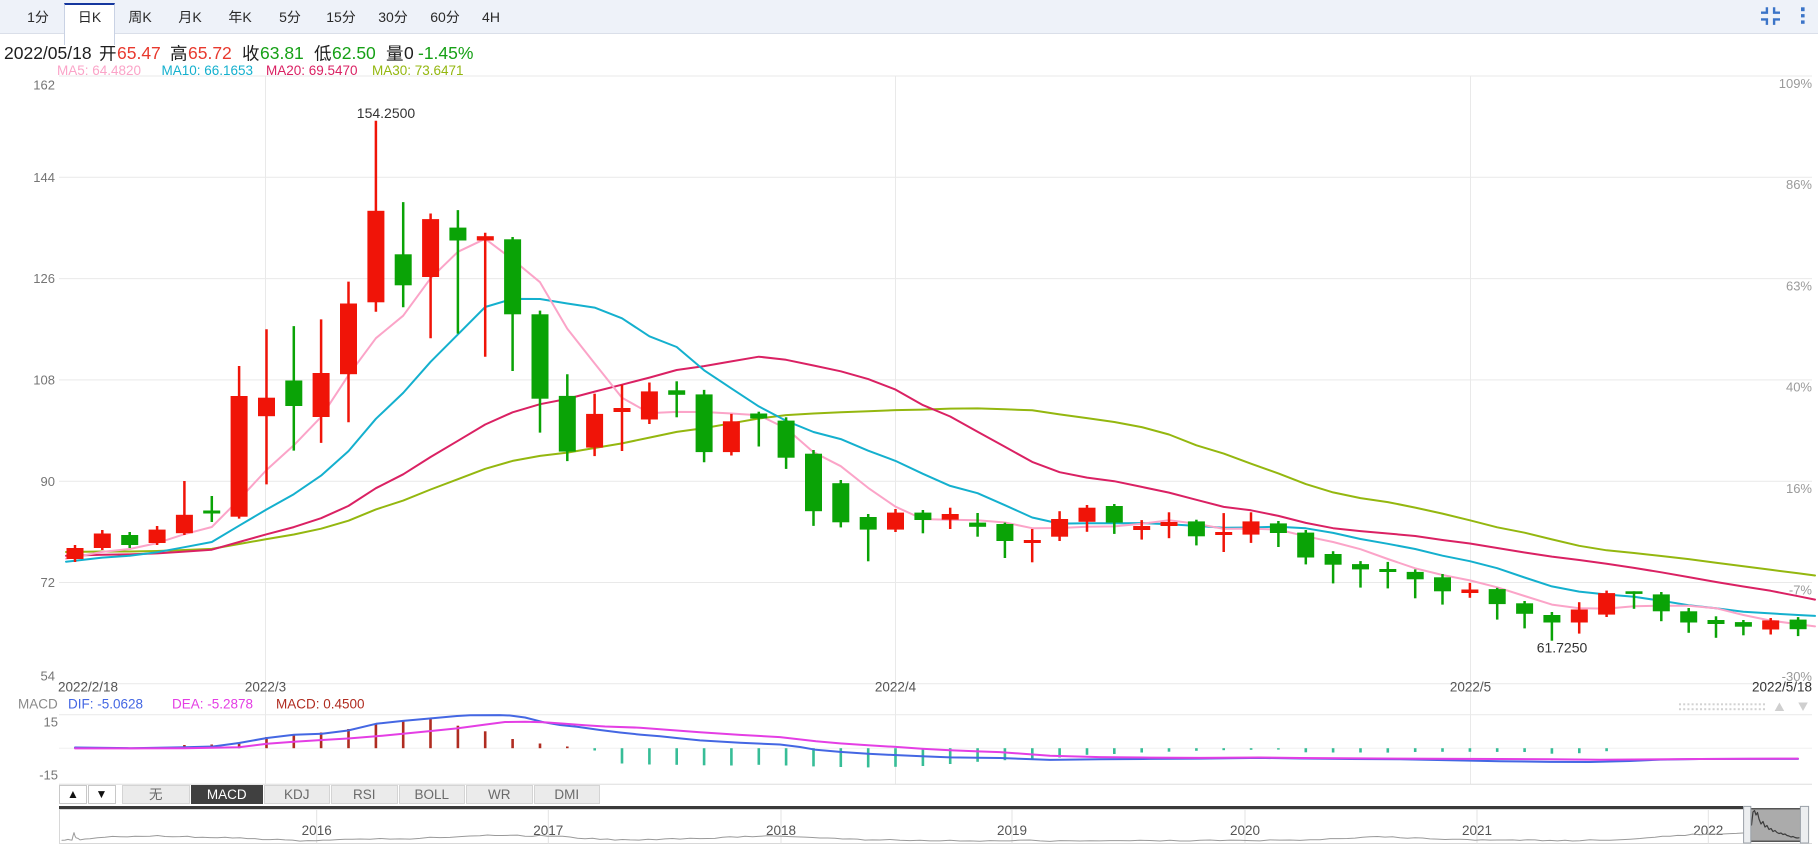  Describe the element at coordinates (317, 830) in the screenshot. I see `svg-text: 2016` at that location.